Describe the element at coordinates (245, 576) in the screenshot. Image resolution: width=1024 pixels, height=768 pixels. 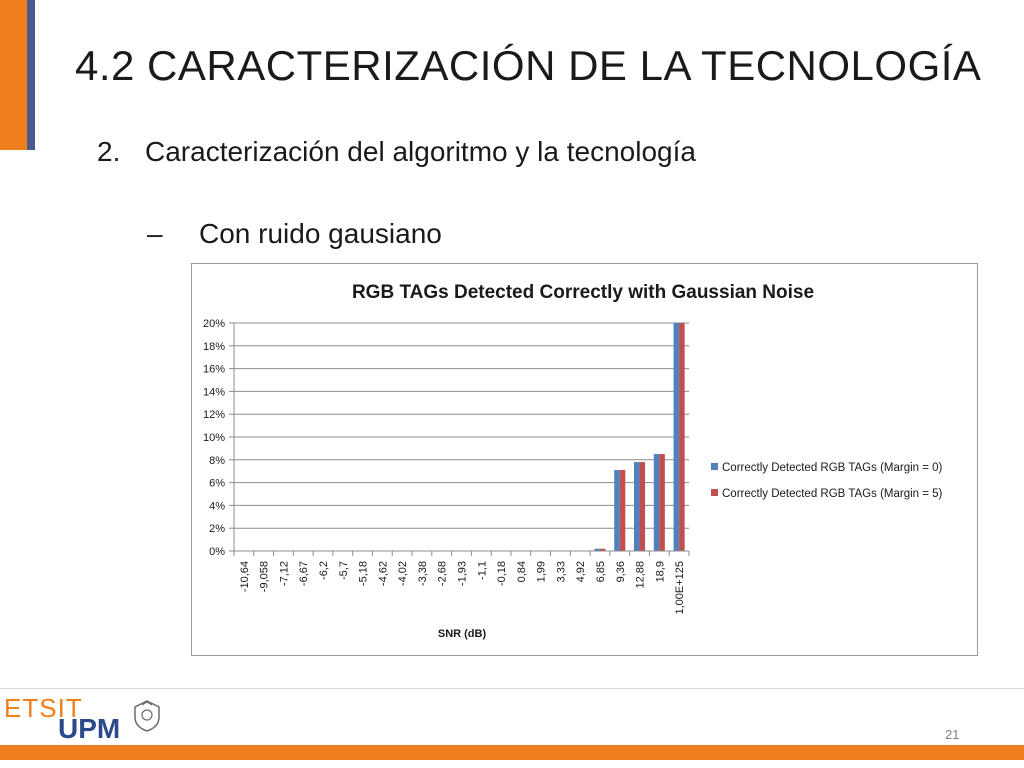
I see `x-tick-label: -10,64` at that location.